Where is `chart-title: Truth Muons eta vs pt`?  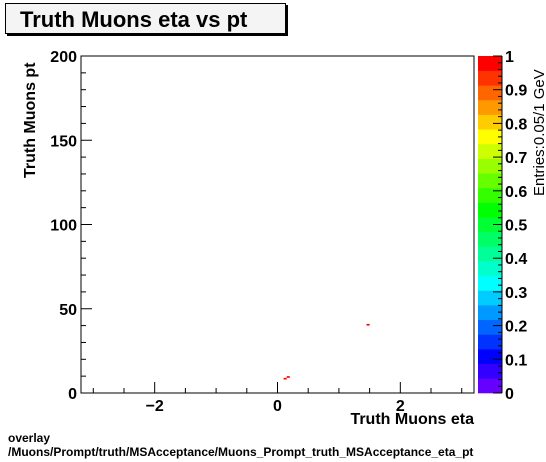
chart-title: Truth Muons eta vs pt is located at coordinates (134, 19).